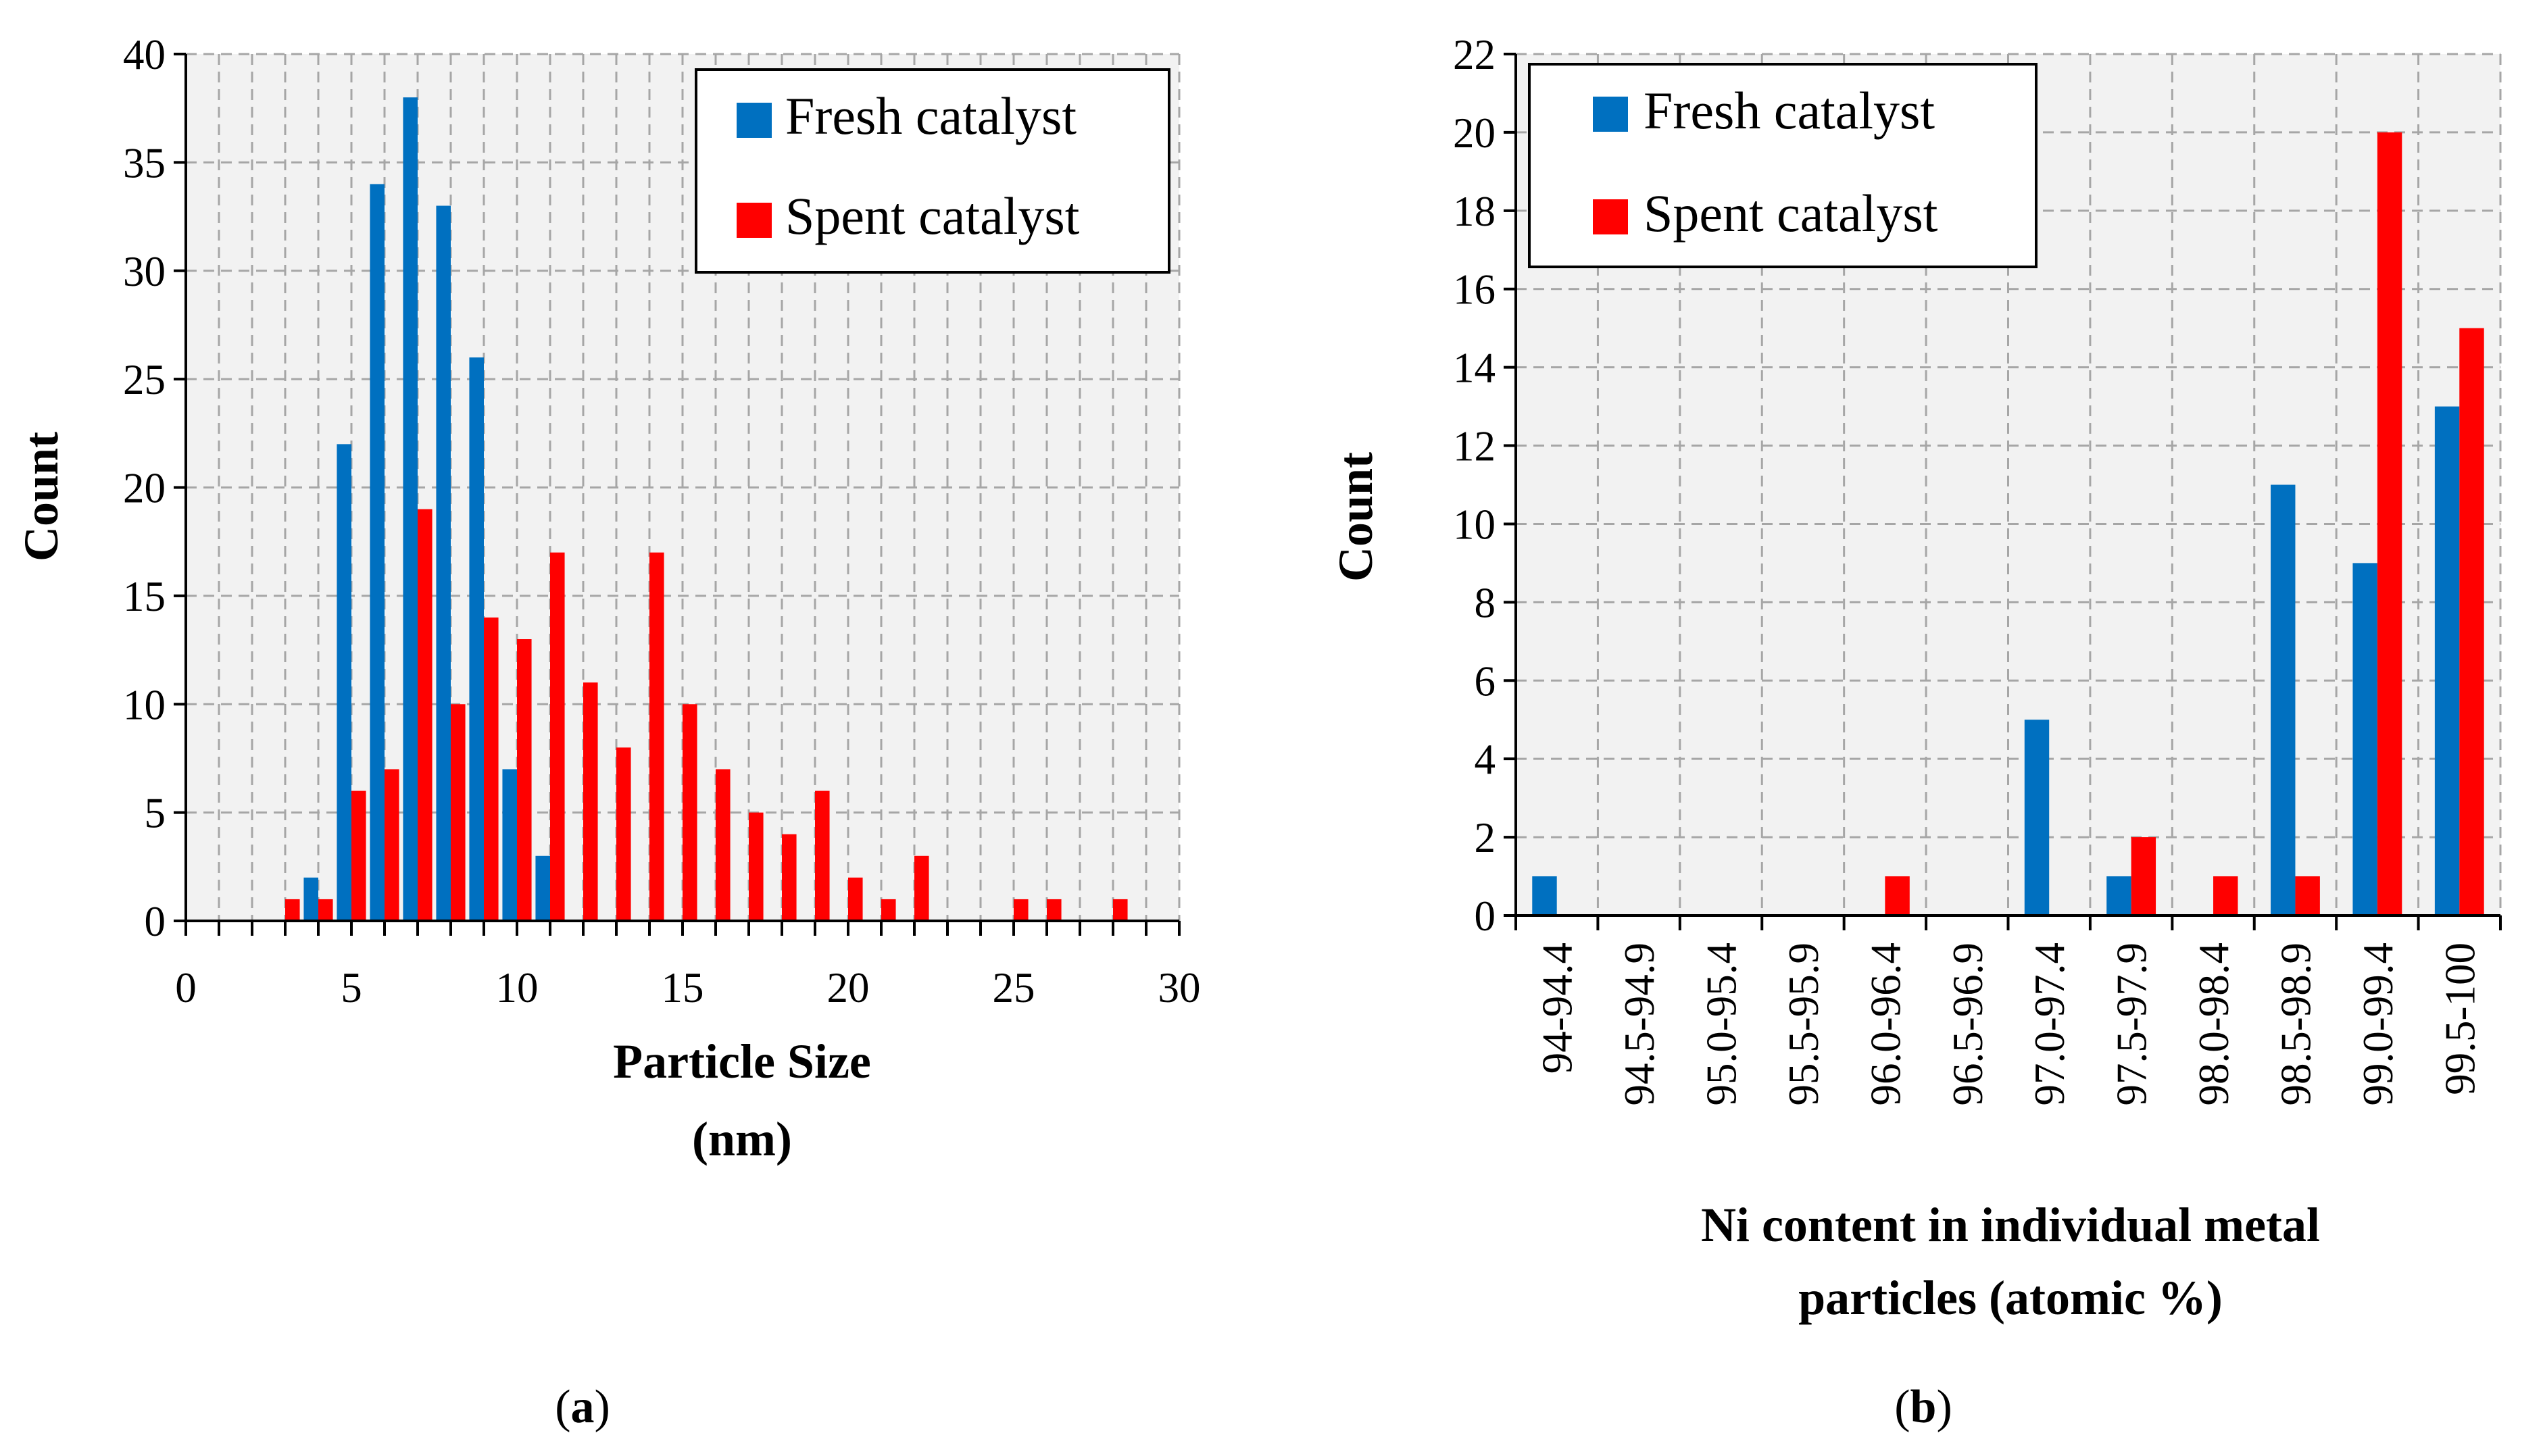  What do you see at coordinates (1611, 114) in the screenshot?
I see `legend-swatch-fresh` at bounding box center [1611, 114].